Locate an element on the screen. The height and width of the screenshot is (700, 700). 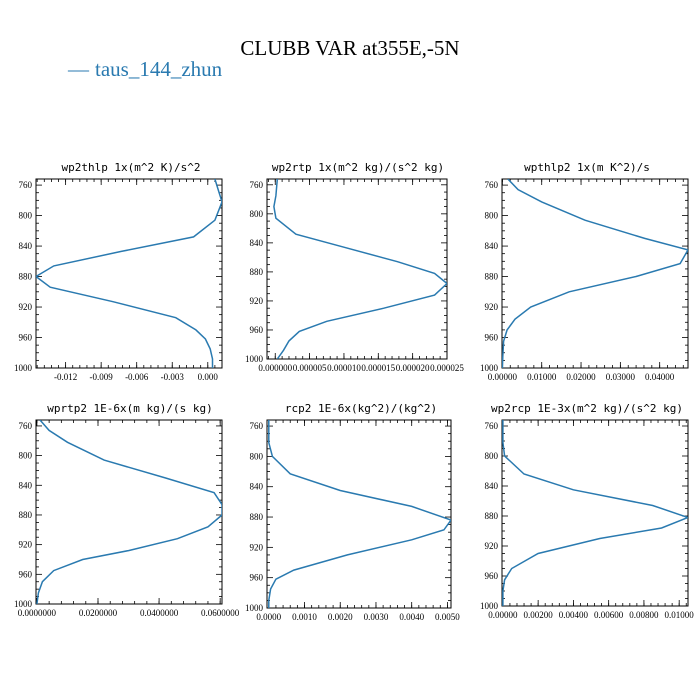
page-title: CLUBB VAR at355E,-5N is located at coordinates (350, 48).